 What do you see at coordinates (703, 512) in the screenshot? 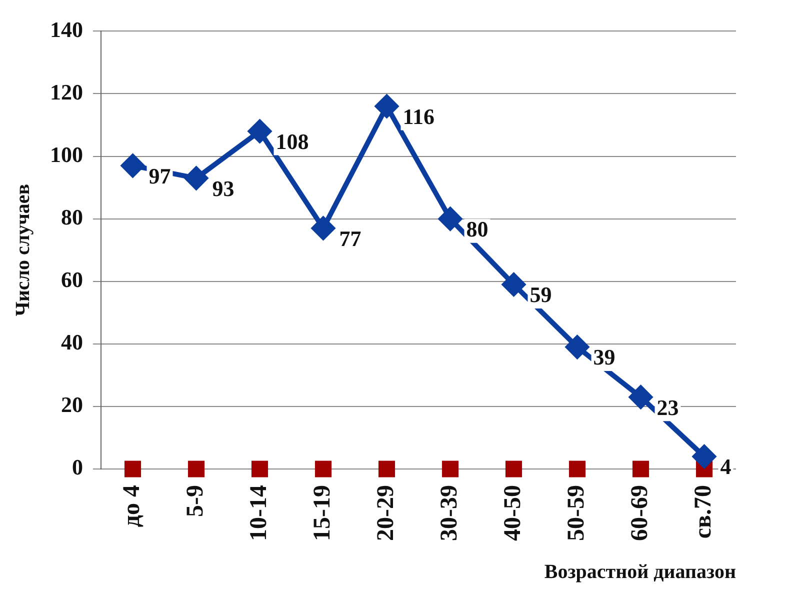
I see `x-tick-label: св.70` at bounding box center [703, 512].